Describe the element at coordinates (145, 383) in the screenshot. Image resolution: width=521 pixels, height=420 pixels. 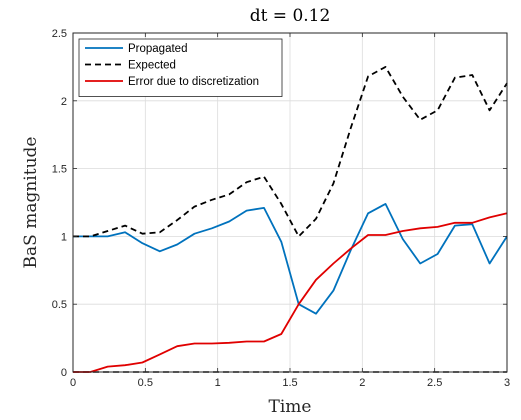
I see `x-tick-label: 0.5` at that location.